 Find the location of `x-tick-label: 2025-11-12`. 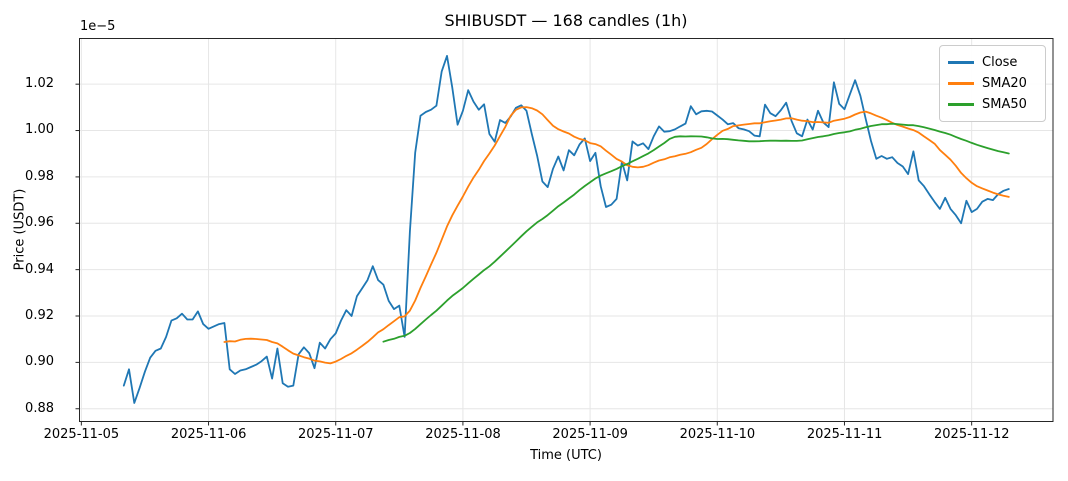

x-tick-label: 2025-11-12 is located at coordinates (972, 434).